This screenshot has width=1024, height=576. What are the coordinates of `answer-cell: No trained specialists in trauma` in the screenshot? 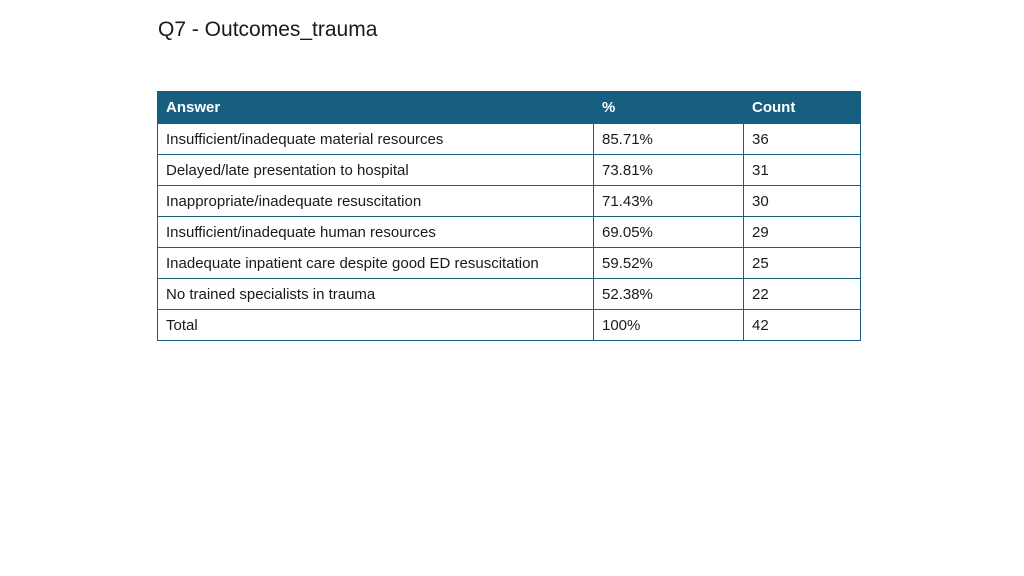 It's located at (375, 294).